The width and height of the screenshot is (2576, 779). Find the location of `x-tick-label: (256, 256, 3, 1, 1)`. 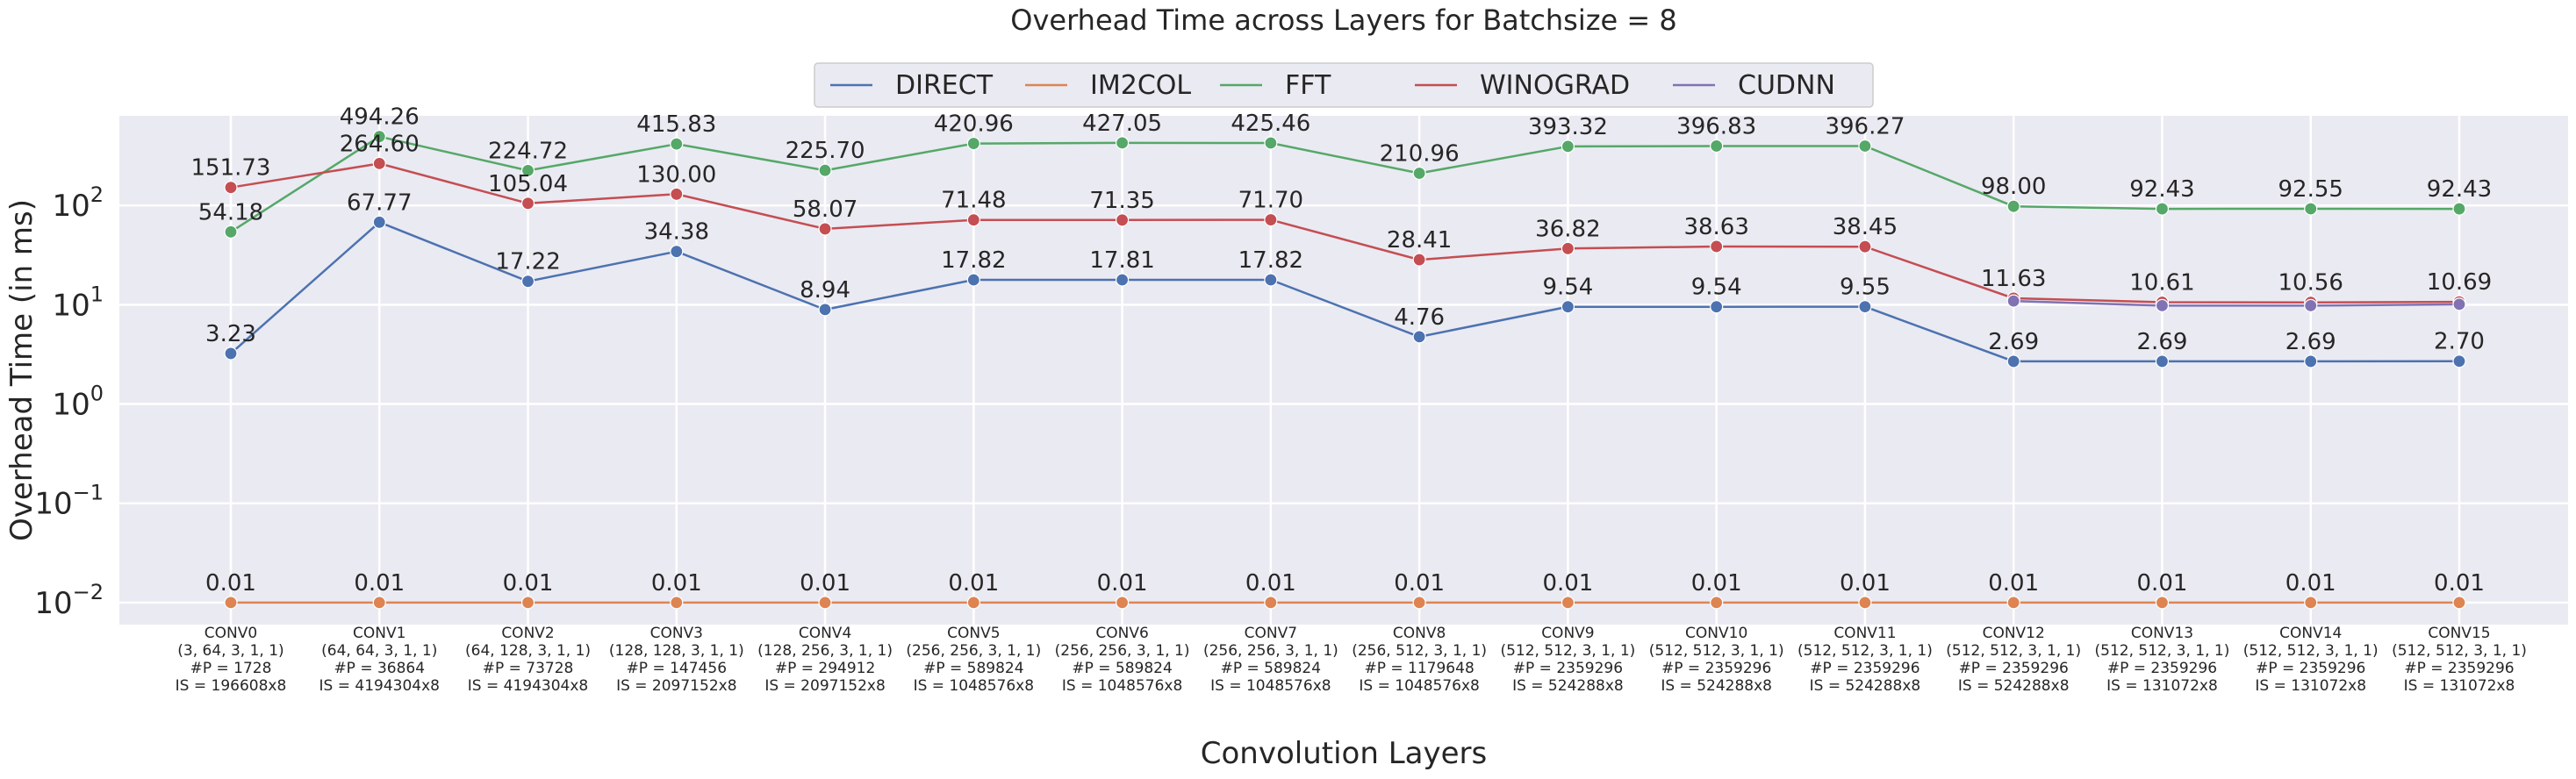

x-tick-label: (256, 256, 3, 1, 1) is located at coordinates (1270, 651).